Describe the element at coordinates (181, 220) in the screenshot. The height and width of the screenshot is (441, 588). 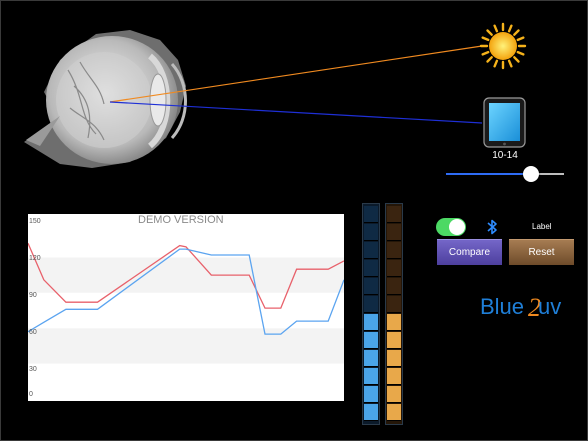
I see `demo-watermark: DEMO VERSION` at that location.